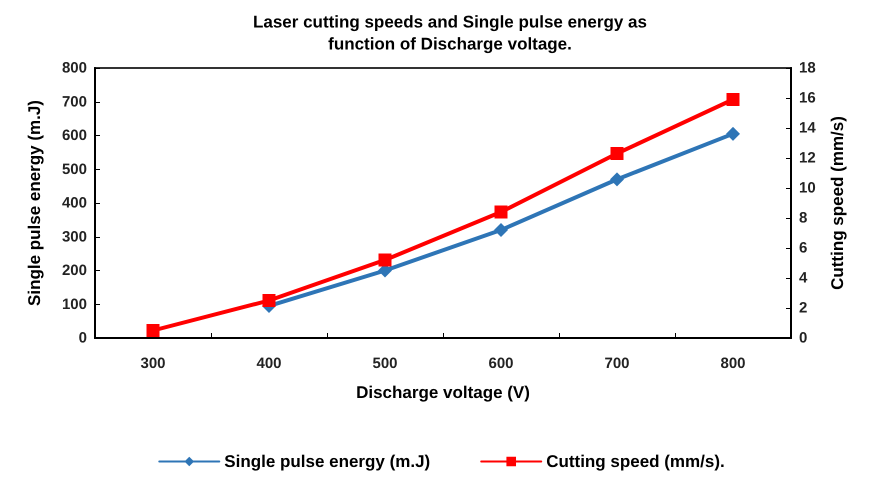  Describe the element at coordinates (807, 68) in the screenshot. I see `y2-tick-label: 18` at that location.